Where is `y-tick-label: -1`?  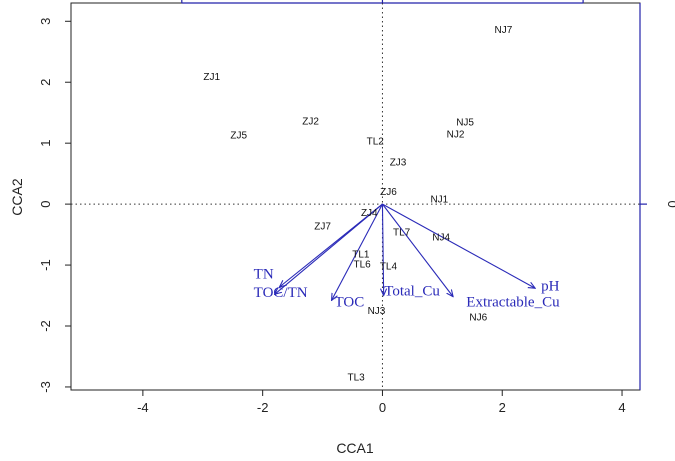
y-tick-label: -1 is located at coordinates (45, 265).